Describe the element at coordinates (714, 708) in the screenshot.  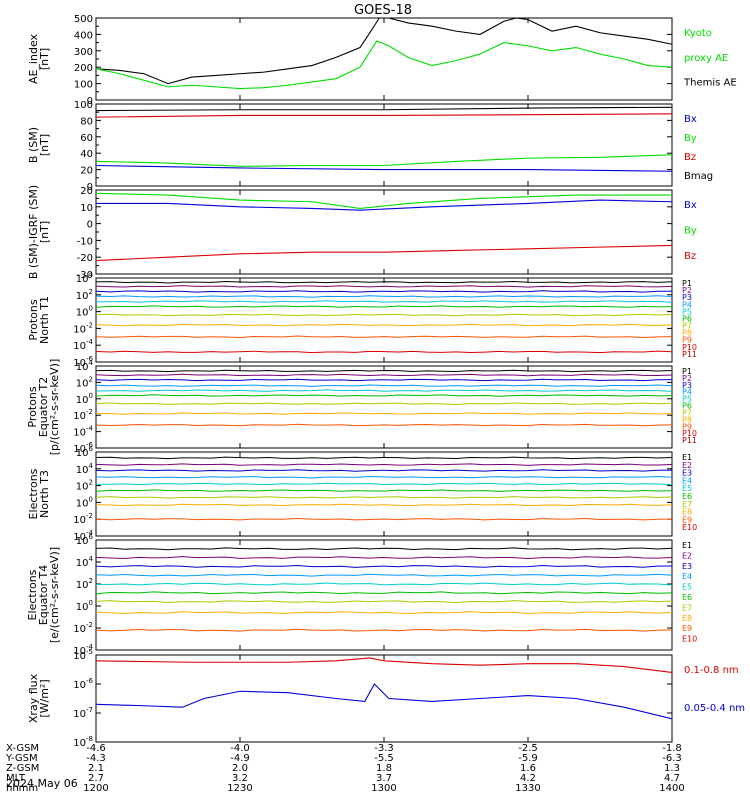
I see `legend-item: 0.05-0.4 nm` at that location.